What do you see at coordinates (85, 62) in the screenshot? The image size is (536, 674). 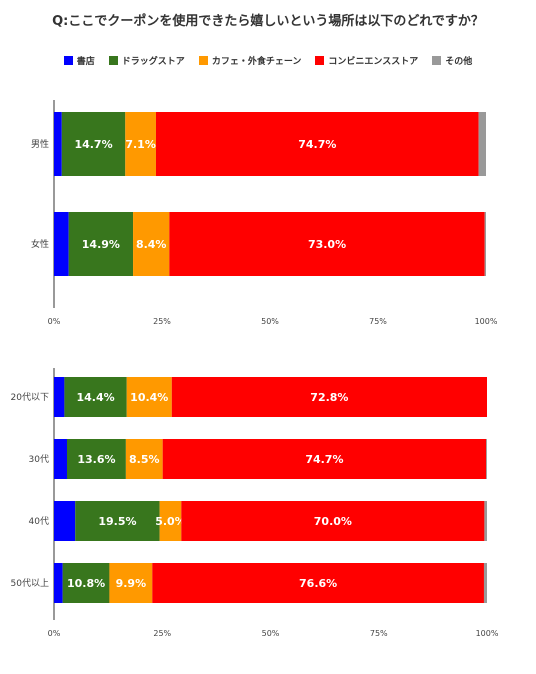 I see `legend-label: 書店` at bounding box center [85, 62].